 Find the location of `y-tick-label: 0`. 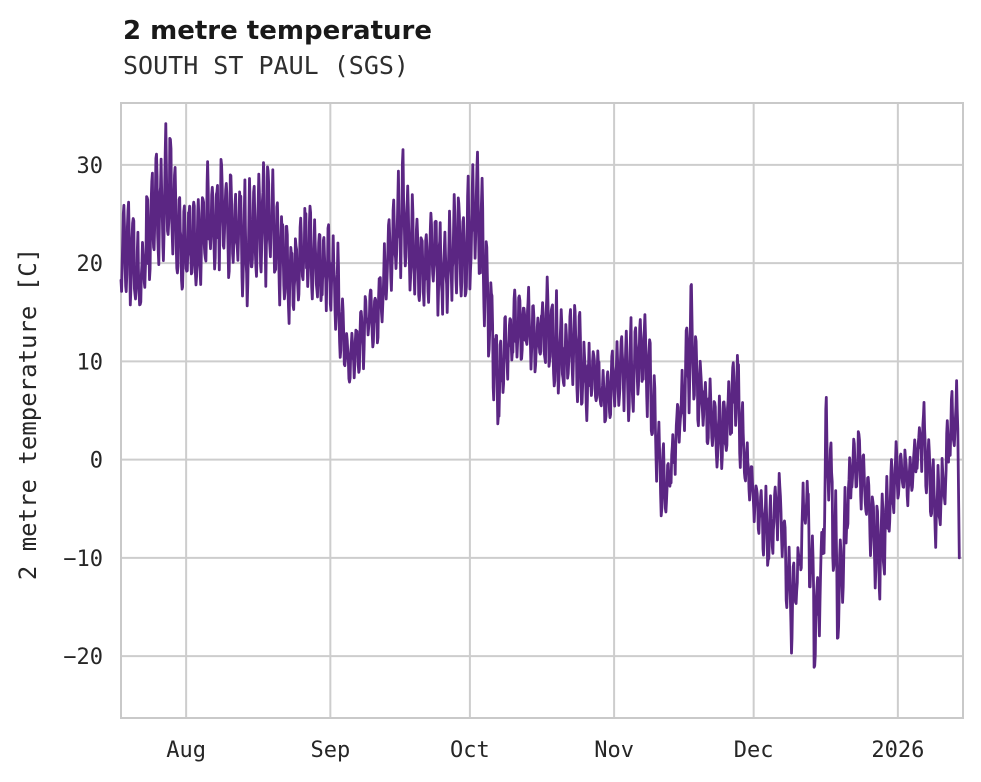

y-tick-label: 0 is located at coordinates (96, 461).